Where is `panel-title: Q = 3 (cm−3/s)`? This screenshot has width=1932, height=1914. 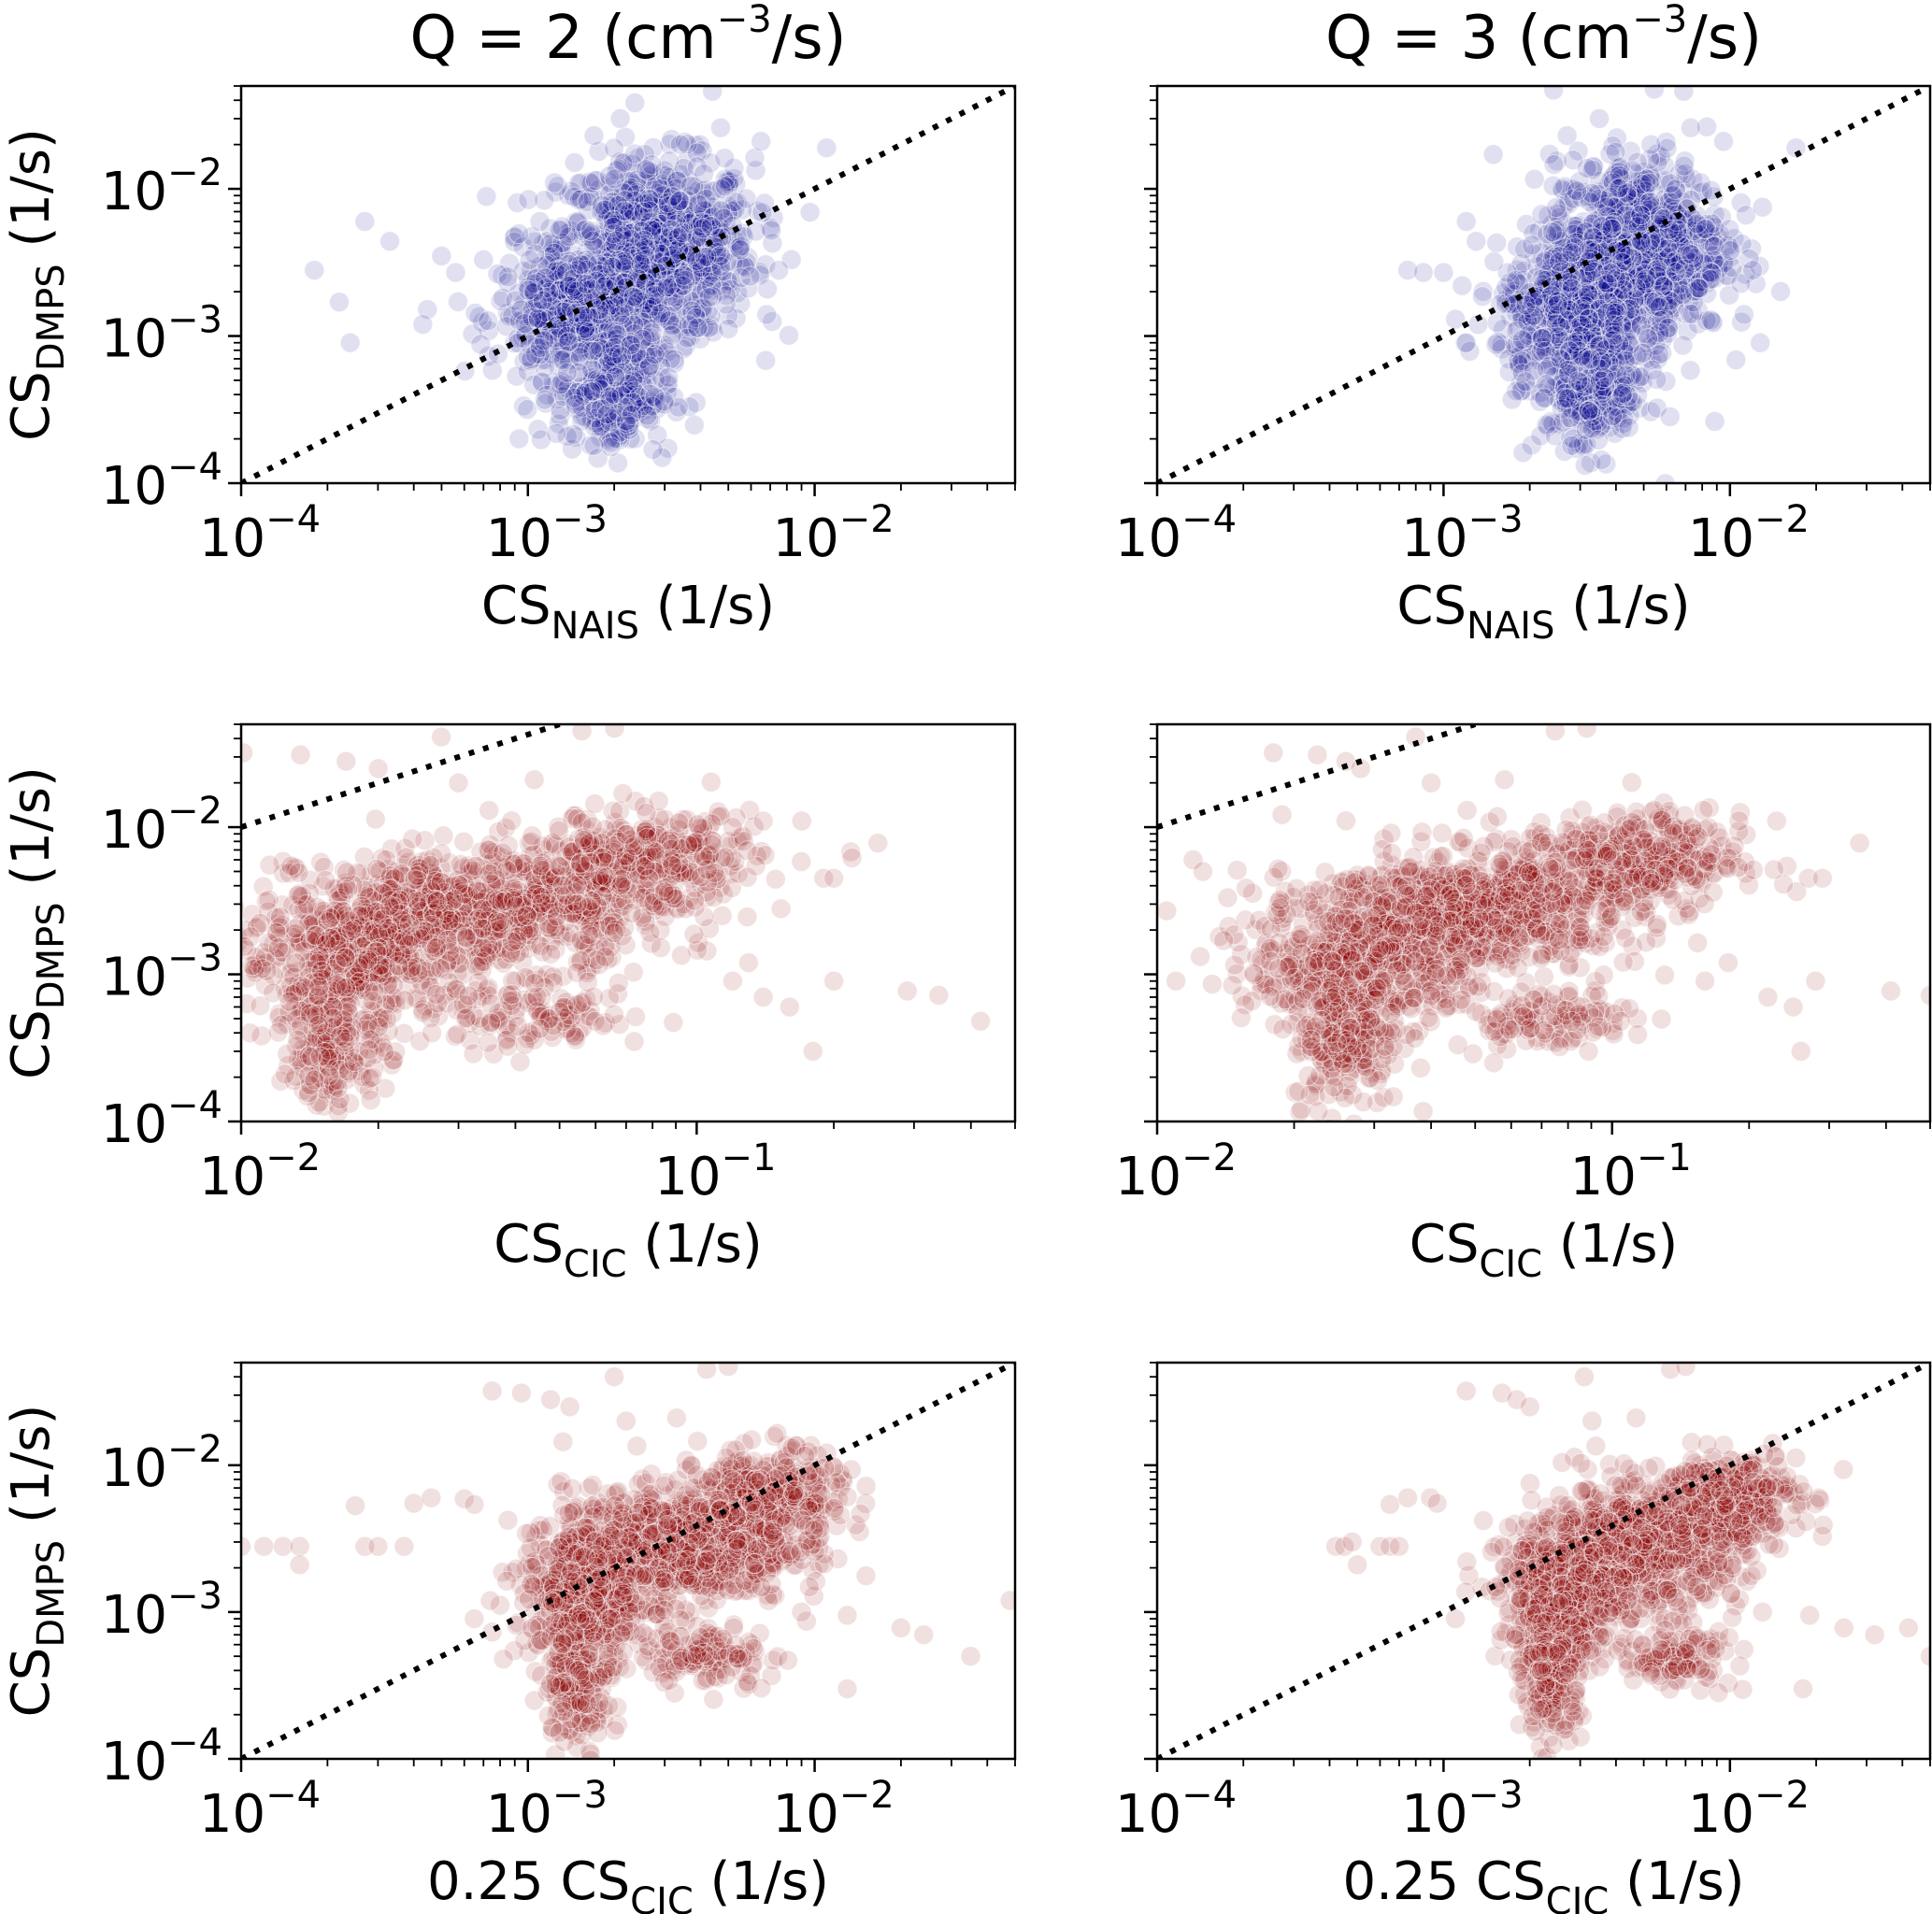
panel-title: Q = 3 (cm−3/s) is located at coordinates (1543, 37).